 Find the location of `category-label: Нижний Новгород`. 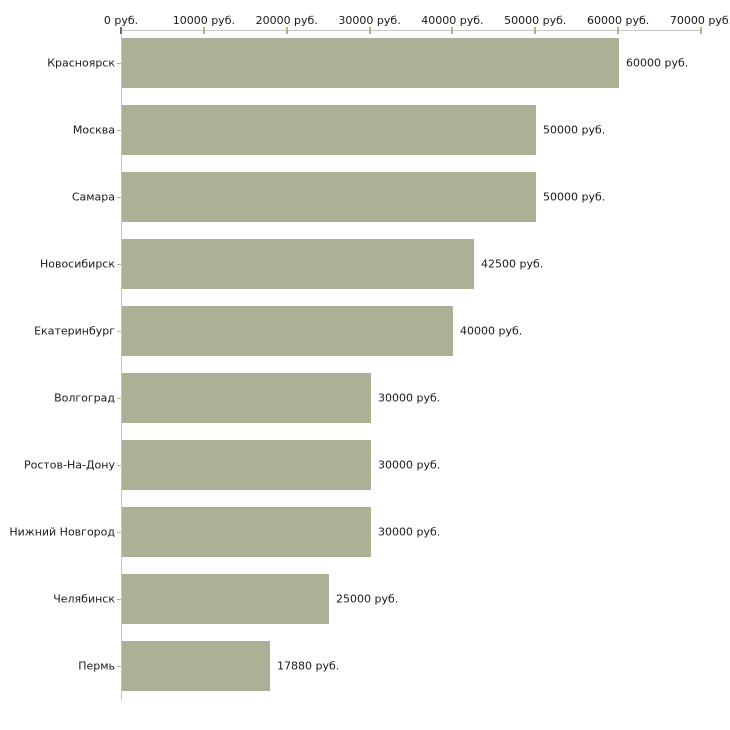

category-label: Нижний Новгород is located at coordinates (62, 532).